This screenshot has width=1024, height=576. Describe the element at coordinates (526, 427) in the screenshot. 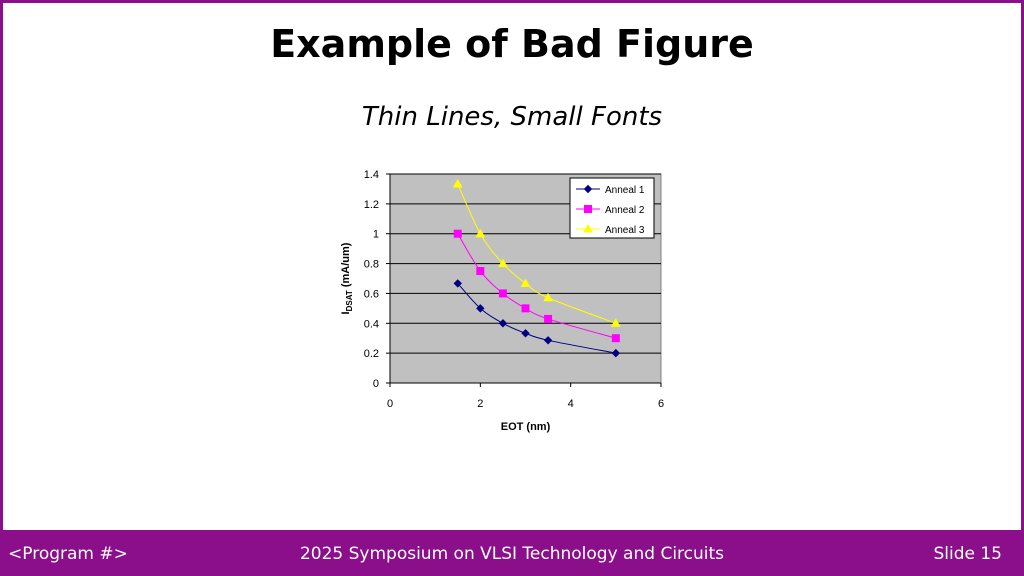

I see `x-axis-title: EOT (nm)` at that location.